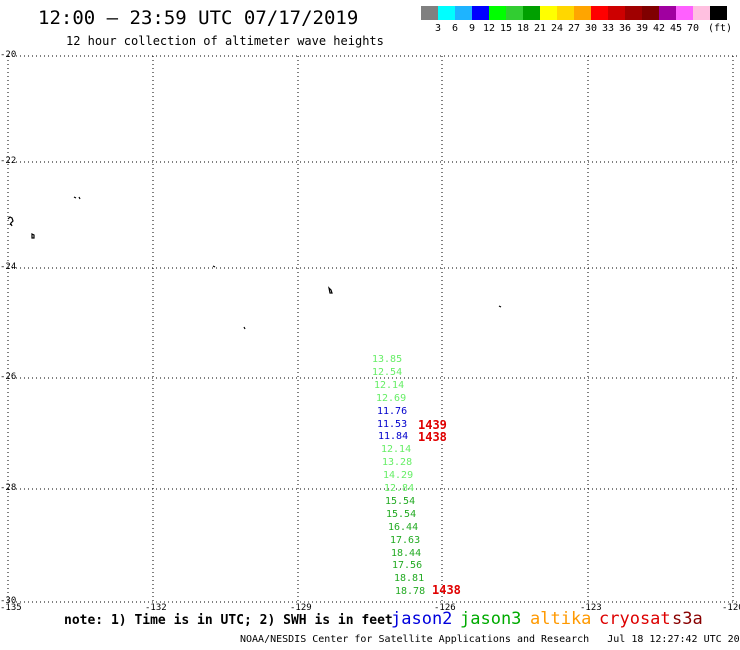 The width and height of the screenshot is (740, 650). Describe the element at coordinates (642, 28) in the screenshot. I see `color-scale-tick: 39` at that location.